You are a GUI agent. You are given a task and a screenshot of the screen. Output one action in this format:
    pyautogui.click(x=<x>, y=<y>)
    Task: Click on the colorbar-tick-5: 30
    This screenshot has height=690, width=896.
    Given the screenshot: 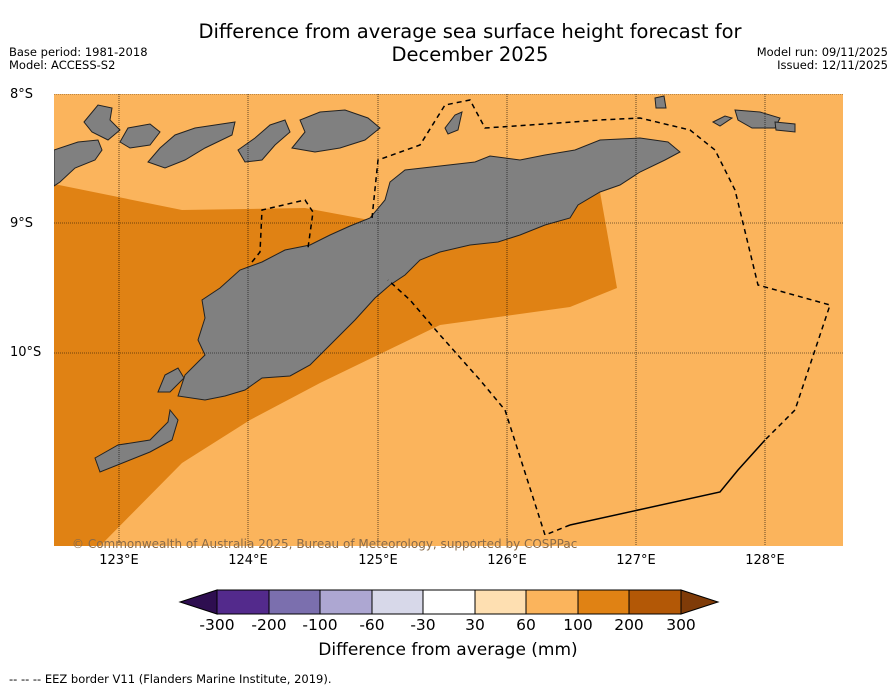 What is the action you would take?
    pyautogui.click(x=475, y=625)
    